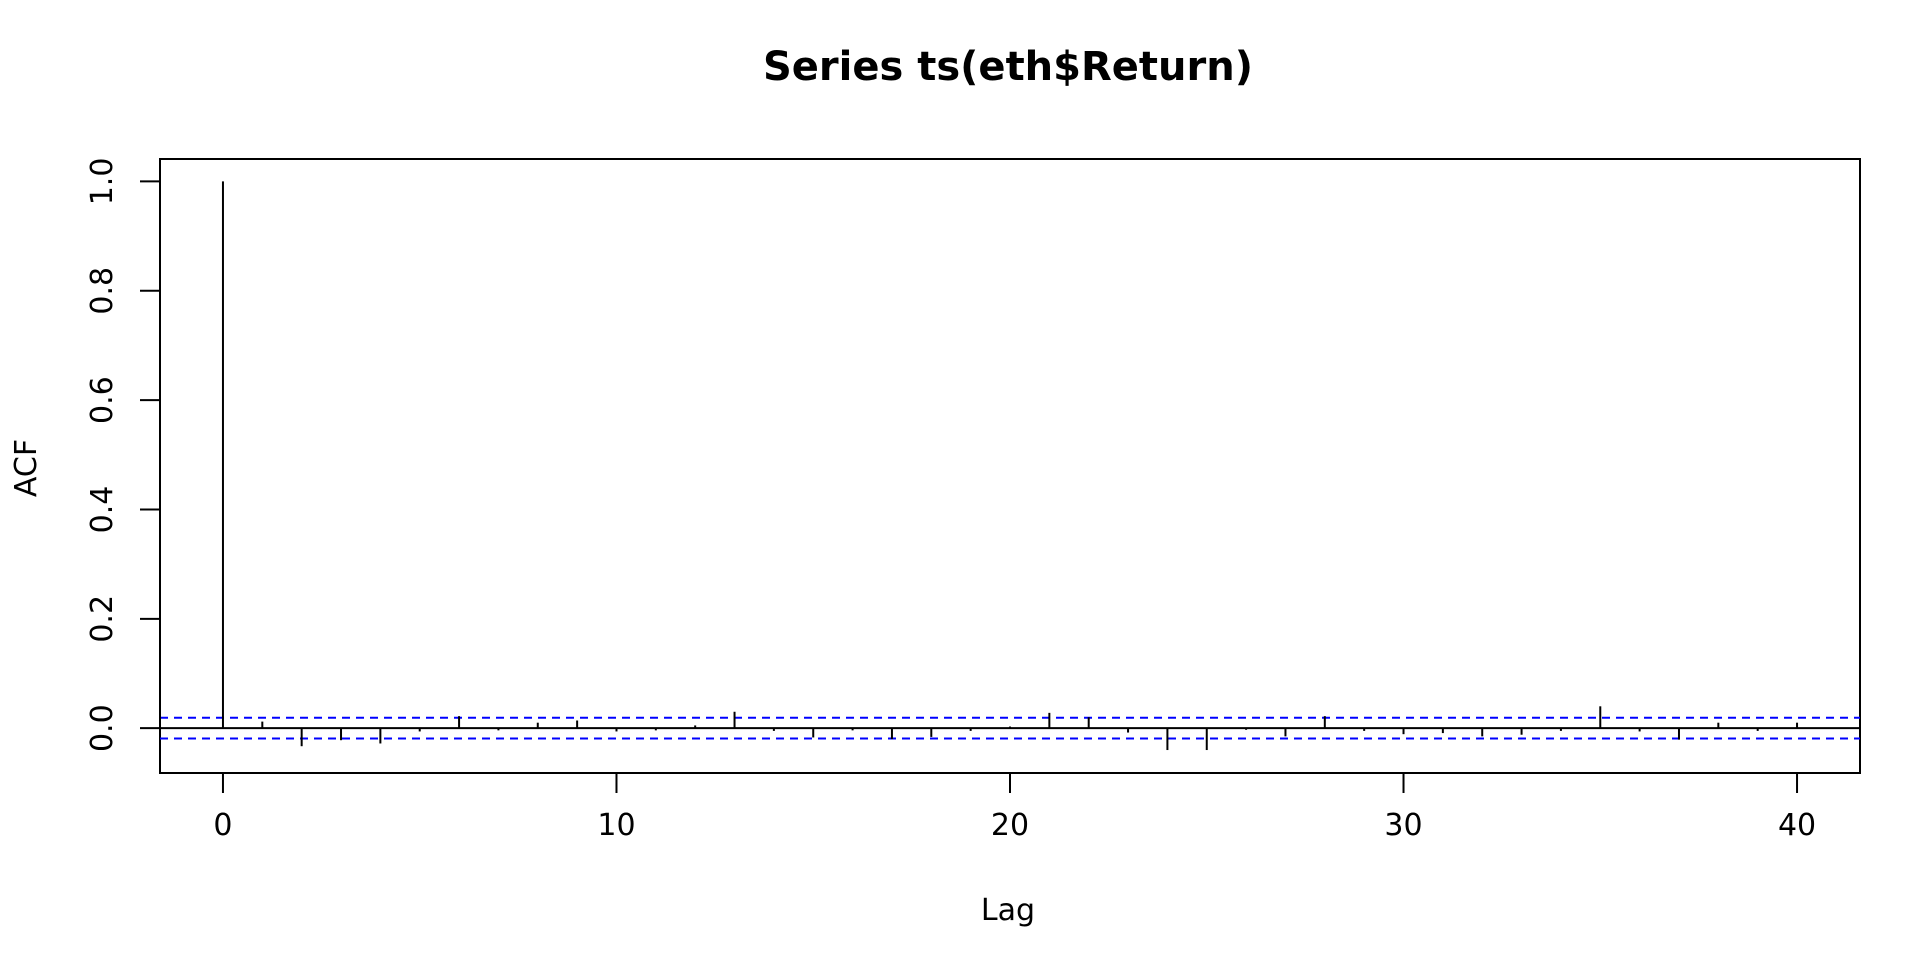  I want to click on chart-title: Series ts(eth$Return), so click(1008, 67).